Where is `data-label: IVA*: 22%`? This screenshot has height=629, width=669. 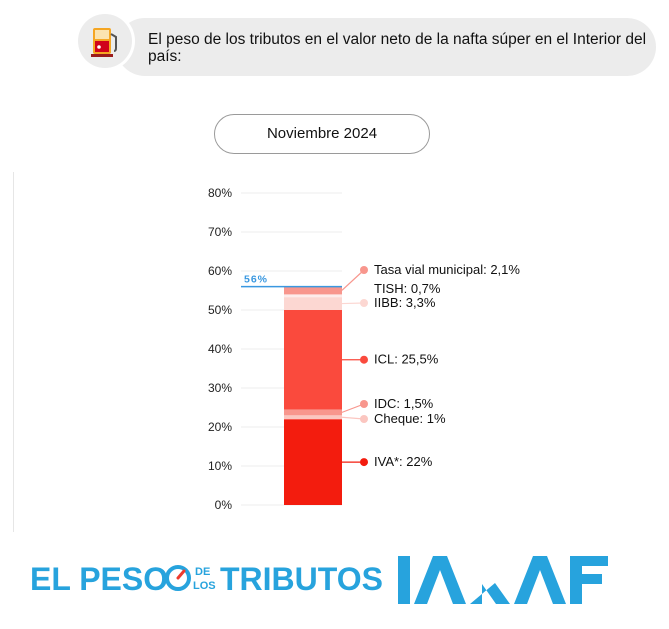
data-label: IVA*: 22% is located at coordinates (403, 461).